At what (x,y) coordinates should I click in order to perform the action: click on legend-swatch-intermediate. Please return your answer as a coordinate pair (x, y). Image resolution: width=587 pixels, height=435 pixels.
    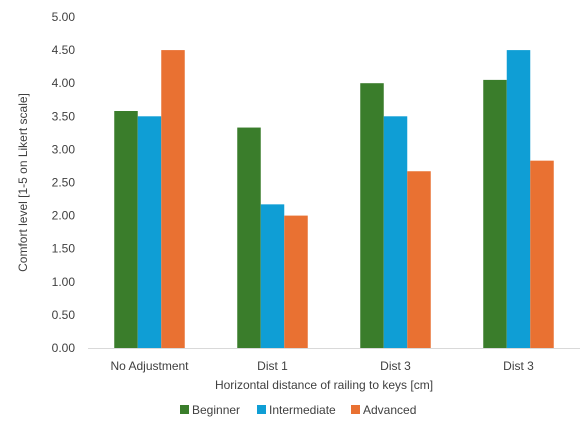
    Looking at the image, I should click on (261, 409).